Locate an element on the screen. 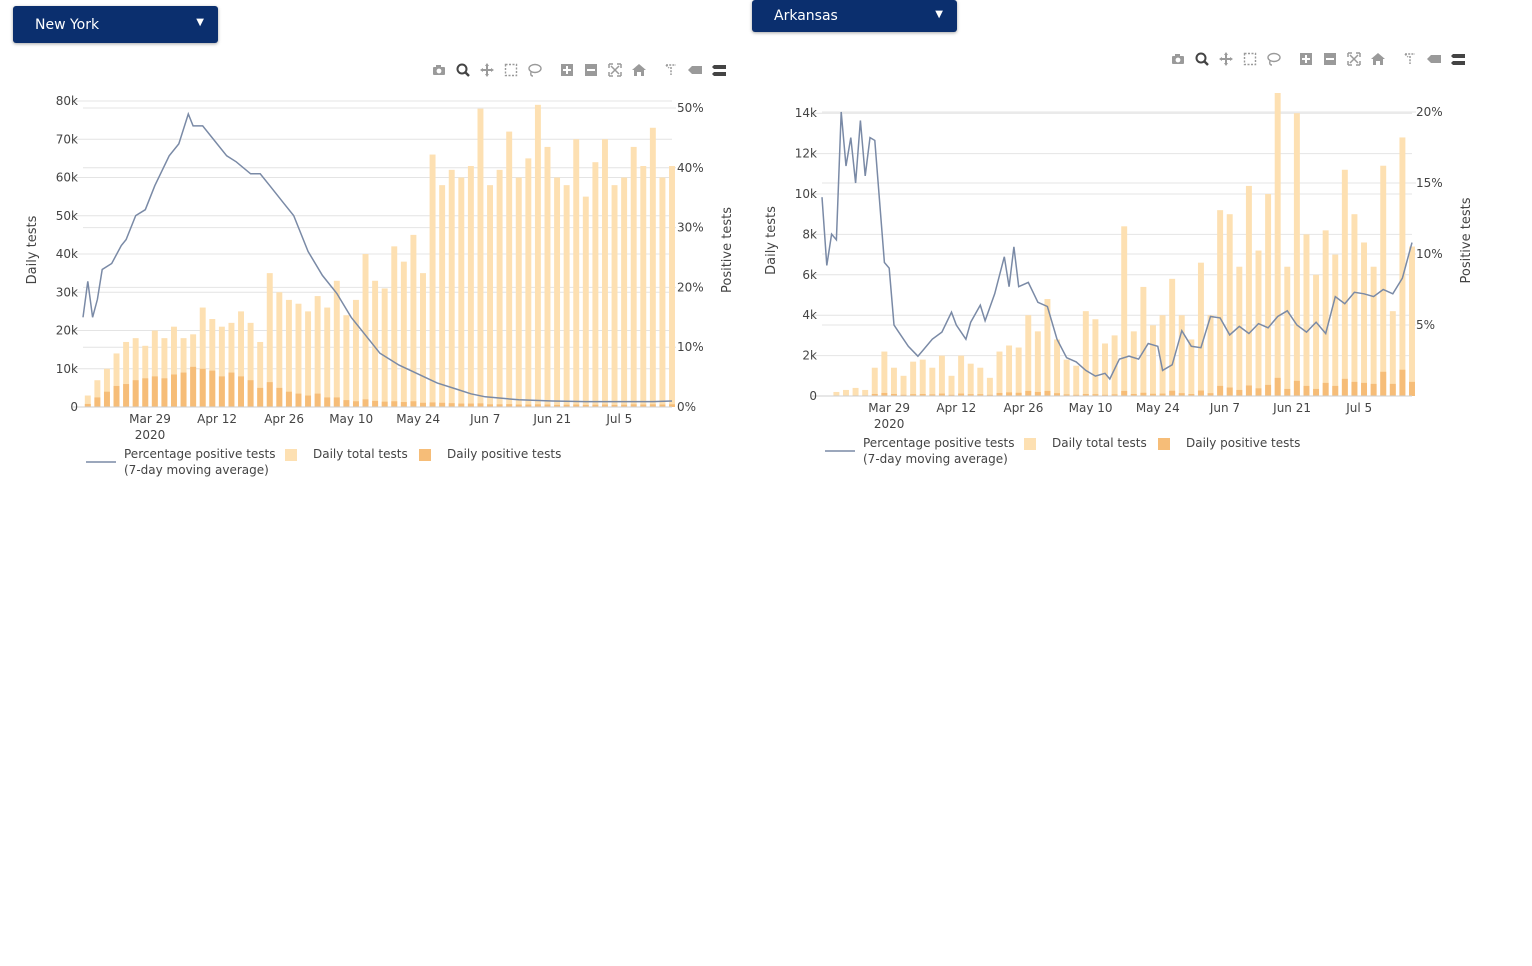 The width and height of the screenshot is (1532, 966). y-tick-label: 20k is located at coordinates (67, 331).